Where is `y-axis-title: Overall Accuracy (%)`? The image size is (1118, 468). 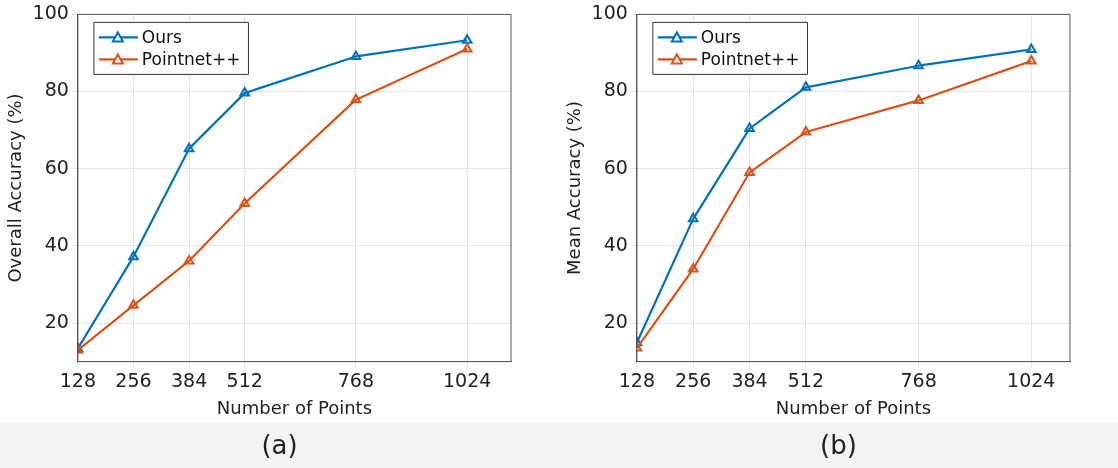
y-axis-title: Overall Accuracy (%) is located at coordinates (15, 188).